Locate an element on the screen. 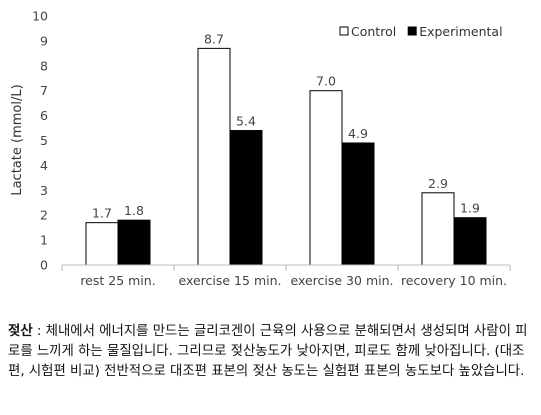  y-axis-ticks: 0 1 2 3 4 5 6 7 8 9 10 is located at coordinates (40, 141).